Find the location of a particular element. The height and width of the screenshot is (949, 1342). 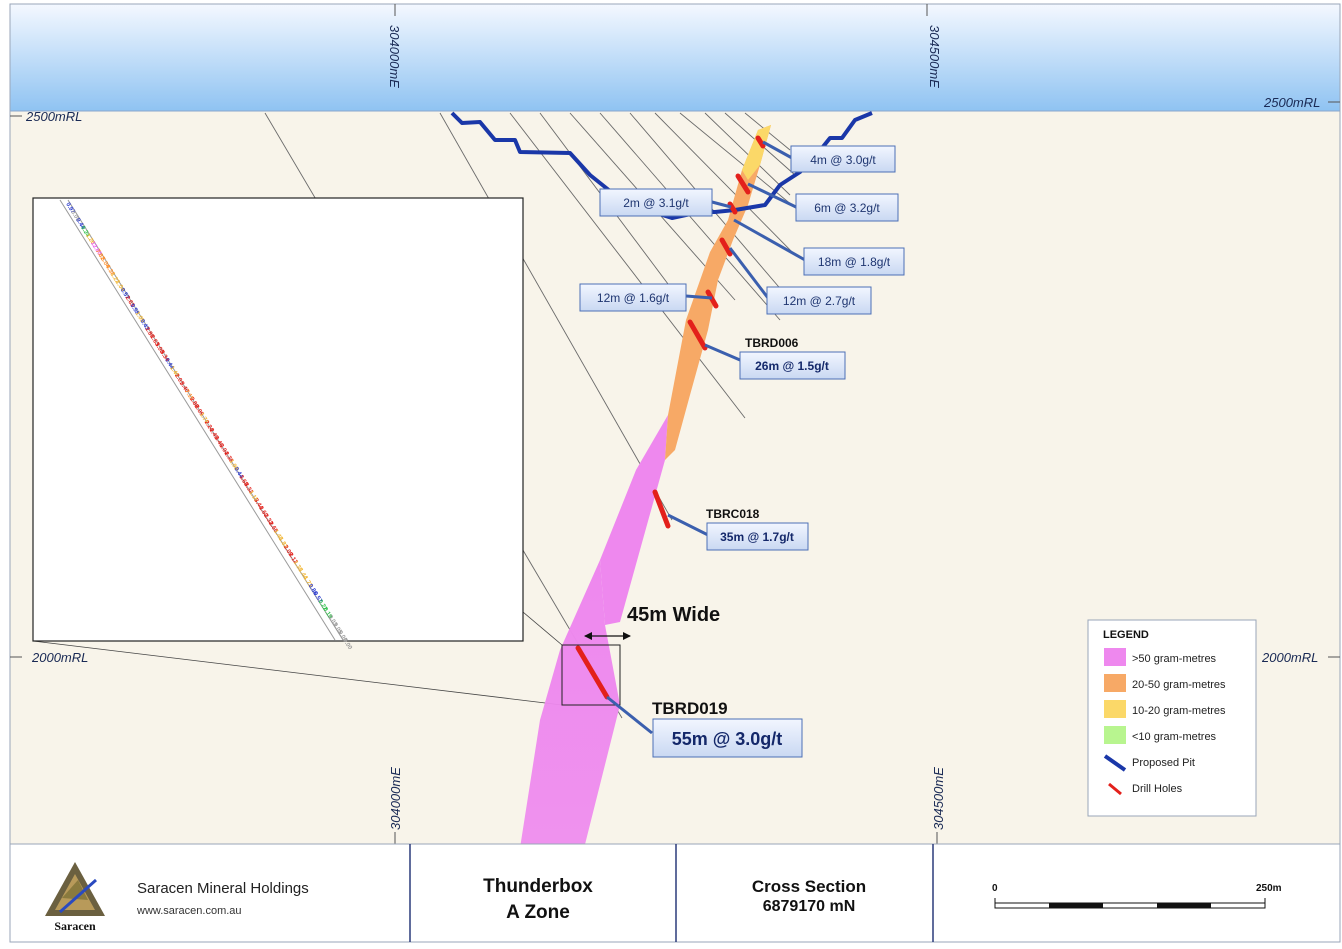

callout: 18m @ 1.8g/t is located at coordinates (854, 261).